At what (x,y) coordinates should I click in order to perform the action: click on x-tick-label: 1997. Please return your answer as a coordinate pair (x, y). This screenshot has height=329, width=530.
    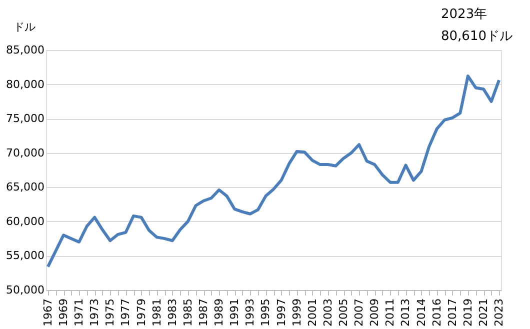
    Looking at the image, I should click on (281, 312).